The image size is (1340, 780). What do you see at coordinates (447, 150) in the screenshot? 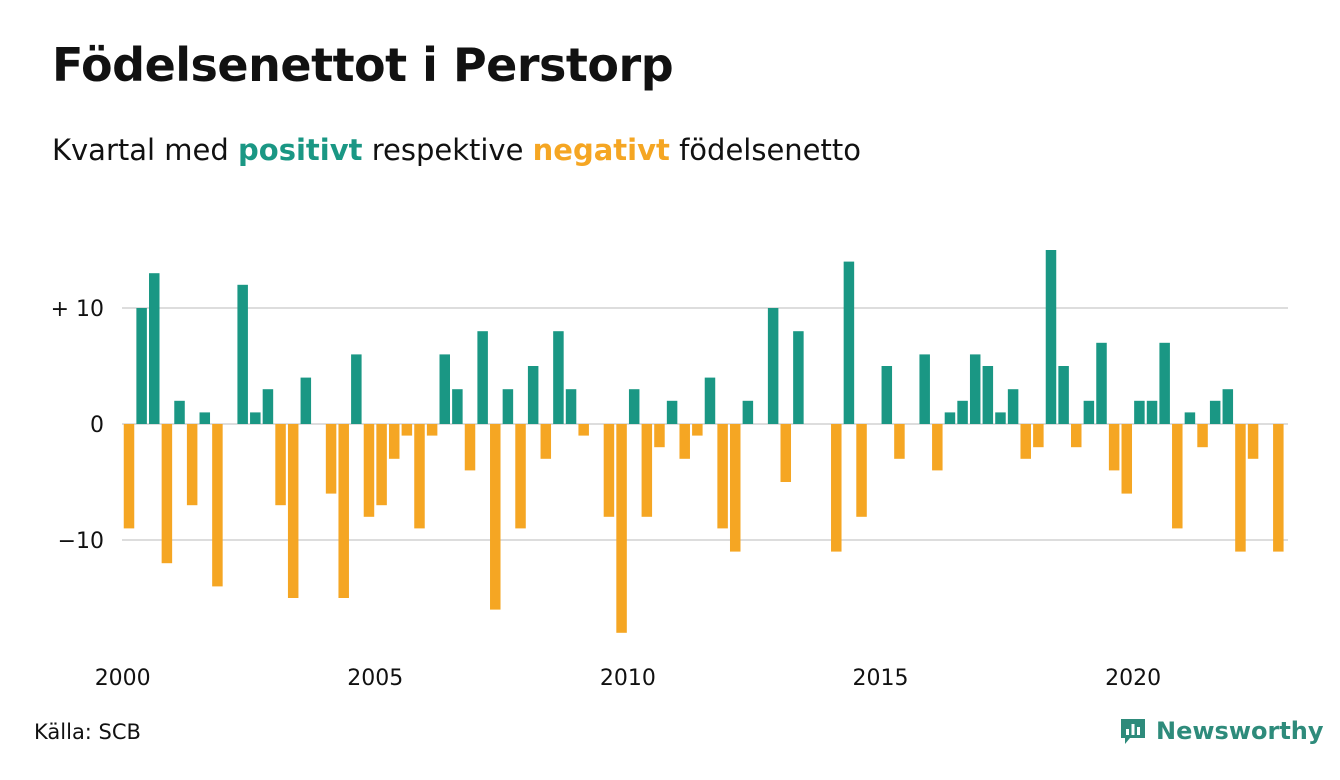
I see `subtitle-middle: respektive` at bounding box center [447, 150].